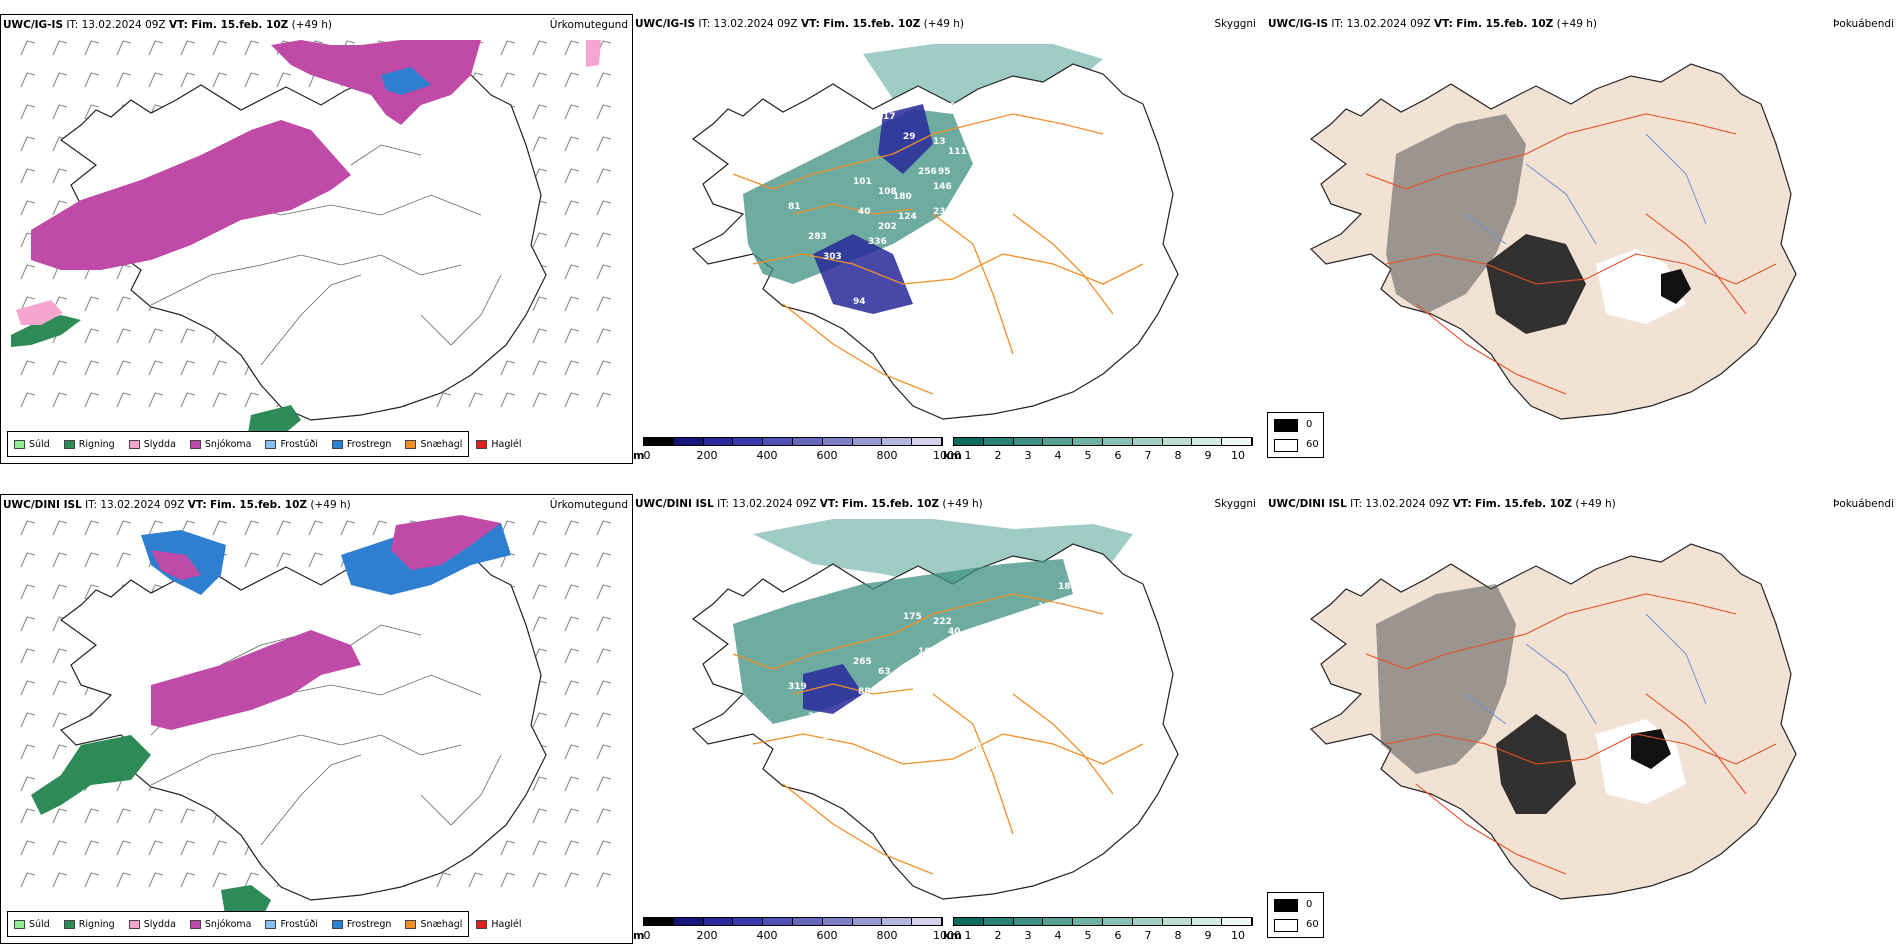 This screenshot has height=950, width=1900. I want to click on ceiling-label: 89, so click(939, 312).